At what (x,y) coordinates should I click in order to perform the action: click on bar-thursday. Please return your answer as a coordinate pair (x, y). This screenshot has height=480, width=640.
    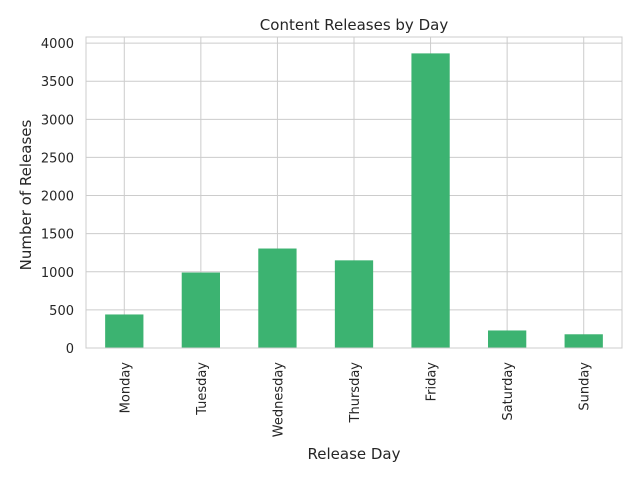
    Looking at the image, I should click on (354, 304).